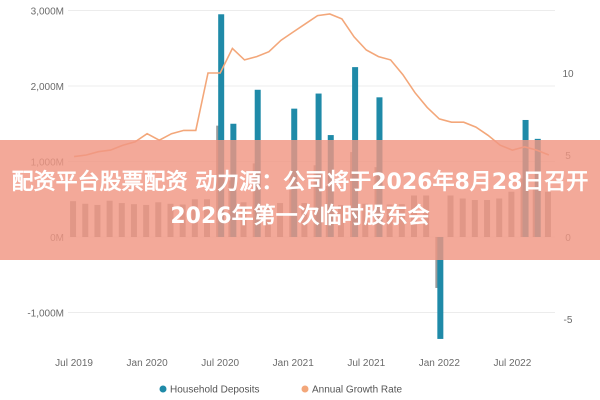  I want to click on x-tick-1: Jan 2020, so click(148, 363).